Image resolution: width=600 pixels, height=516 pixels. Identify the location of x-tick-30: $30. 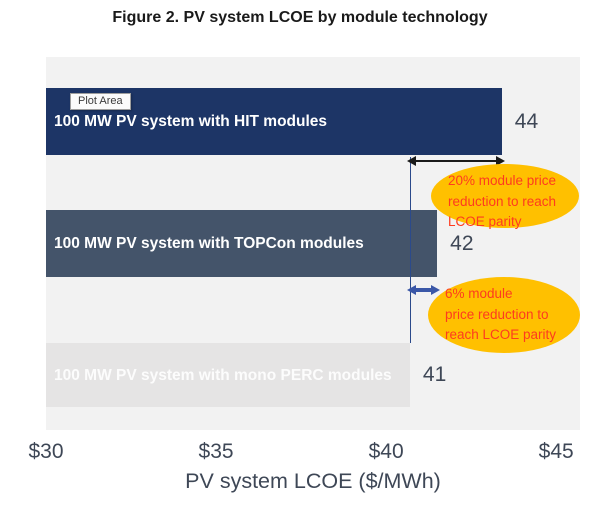
(46, 451).